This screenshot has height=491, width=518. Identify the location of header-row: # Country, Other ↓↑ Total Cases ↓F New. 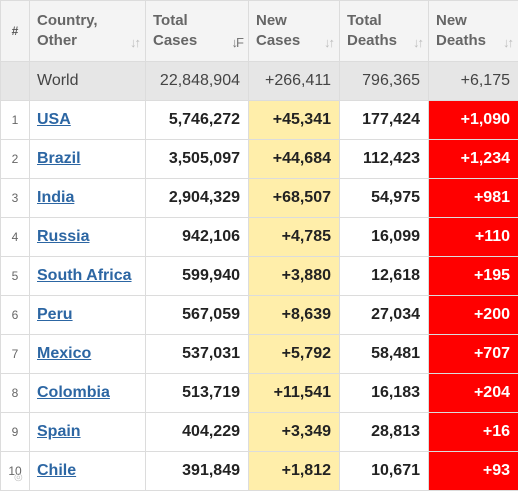
(259, 31).